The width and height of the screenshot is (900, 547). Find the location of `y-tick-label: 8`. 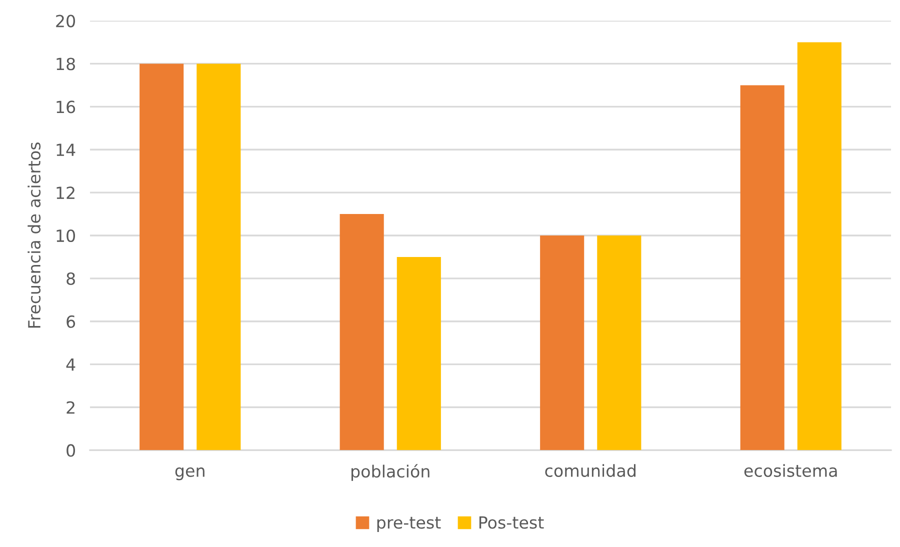

y-tick-label: 8 is located at coordinates (70, 278).